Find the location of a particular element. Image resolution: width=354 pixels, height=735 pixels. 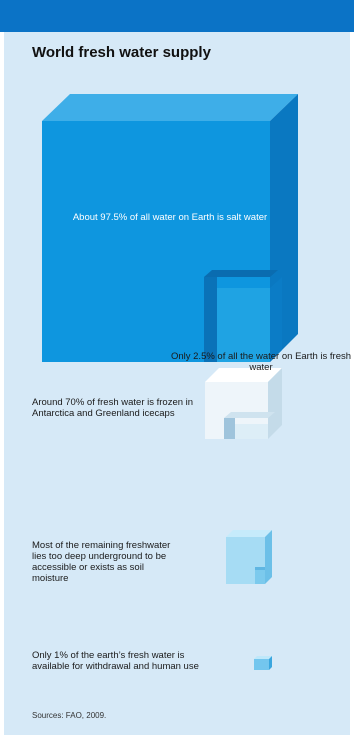

ice-cube is located at coordinates (243, 403).